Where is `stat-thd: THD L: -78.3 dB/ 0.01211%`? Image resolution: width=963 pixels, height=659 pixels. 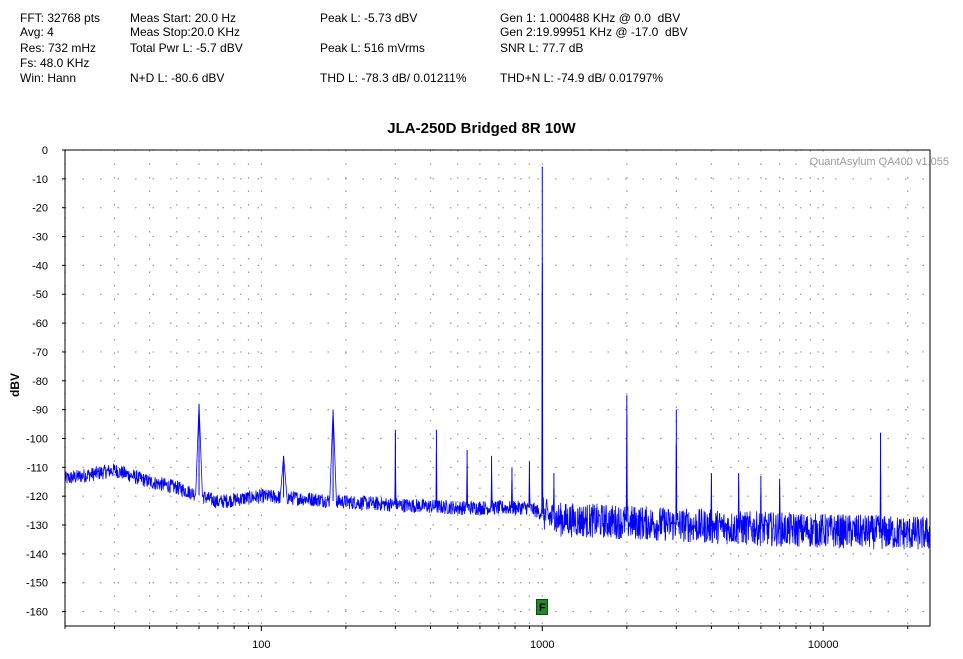 stat-thd: THD L: -78.3 dB/ 0.01211% is located at coordinates (393, 78).